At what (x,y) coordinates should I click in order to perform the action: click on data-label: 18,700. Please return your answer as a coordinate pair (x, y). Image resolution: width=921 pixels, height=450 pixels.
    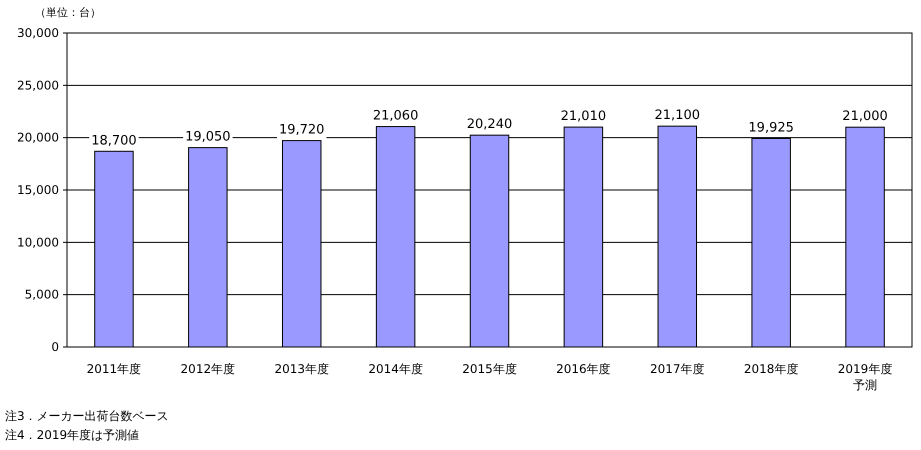
    Looking at the image, I should click on (114, 140).